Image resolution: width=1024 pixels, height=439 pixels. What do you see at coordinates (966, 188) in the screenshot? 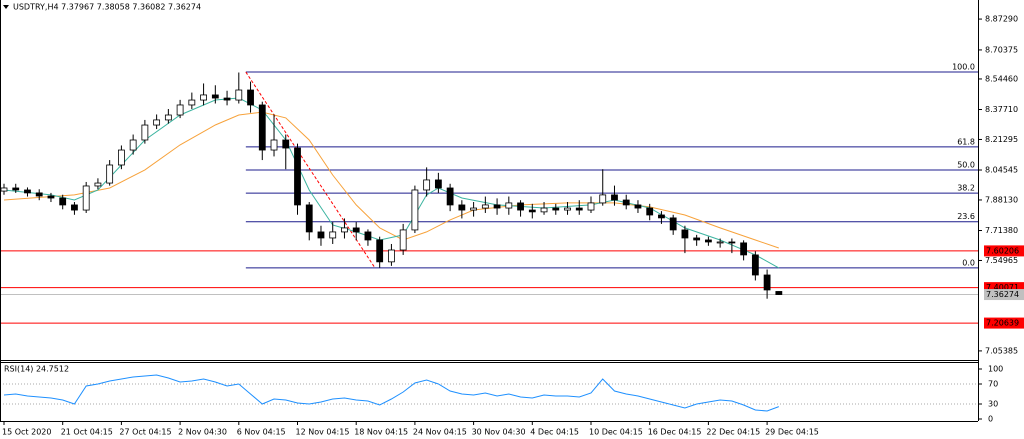
I see `fib-label: 38.2` at bounding box center [966, 188].